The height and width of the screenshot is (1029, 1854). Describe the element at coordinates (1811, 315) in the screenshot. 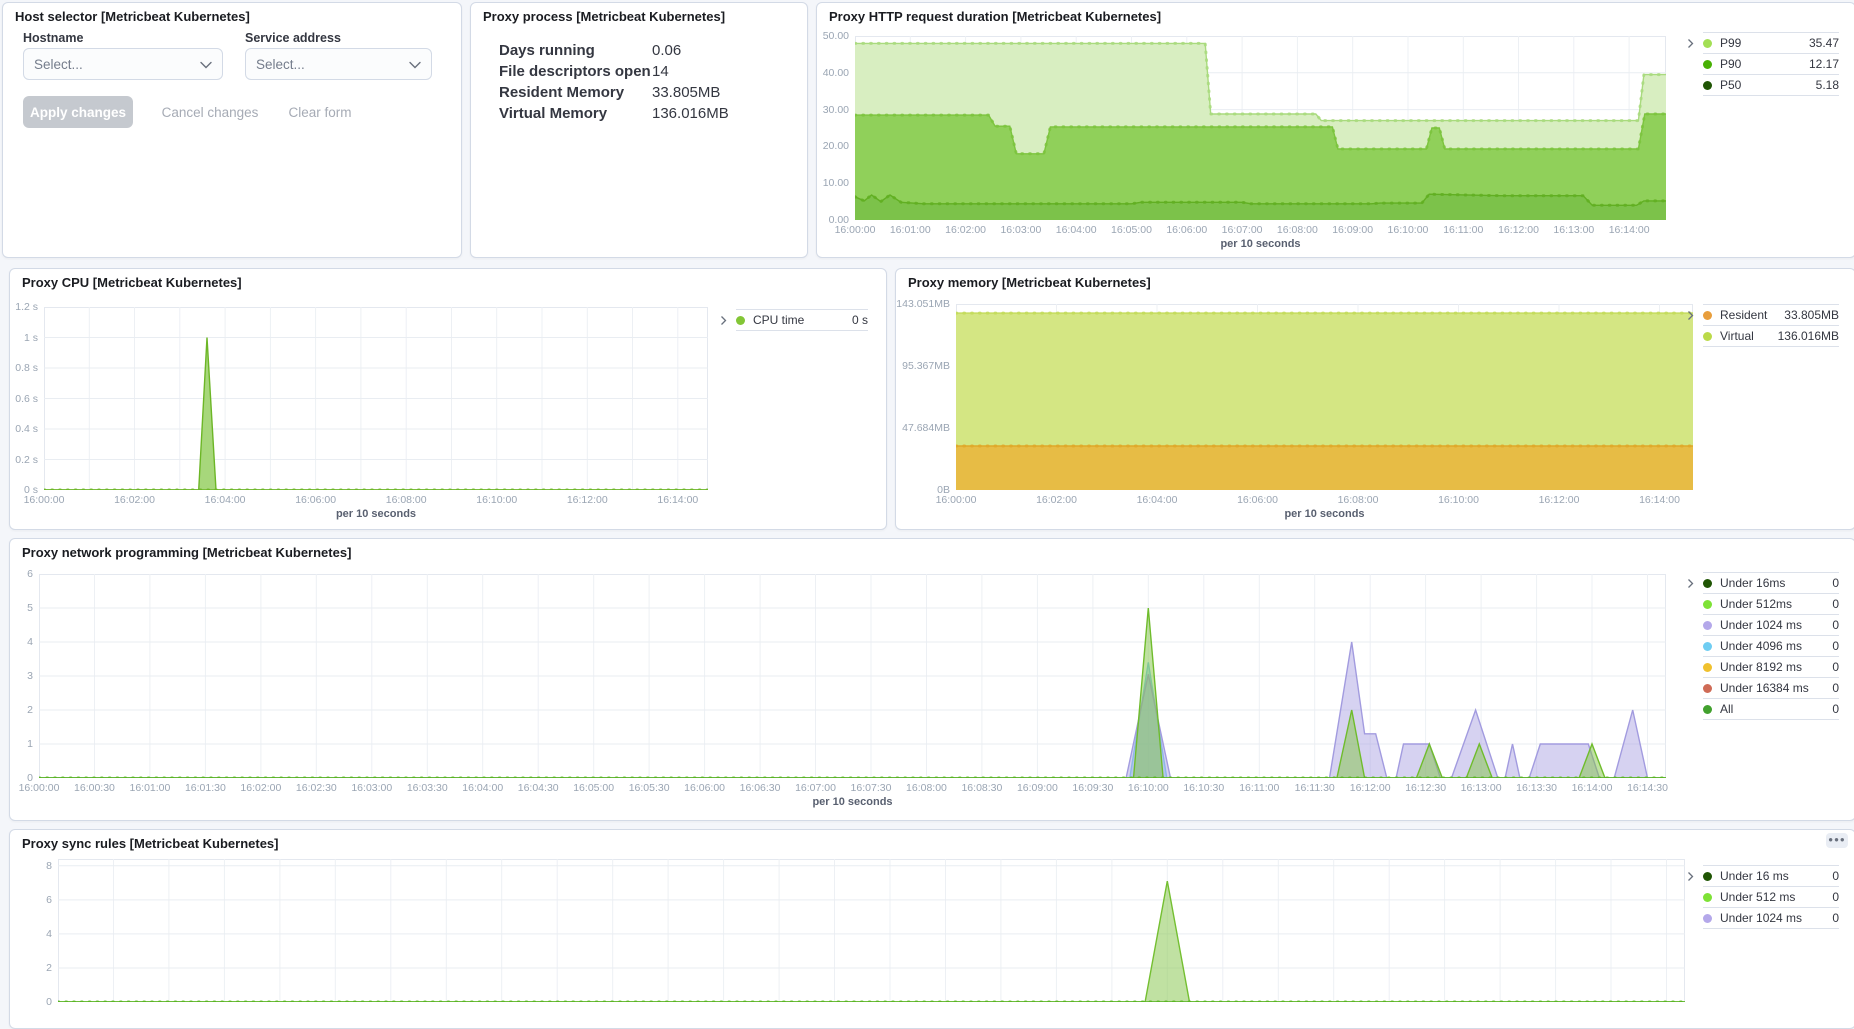

I see `legend-value: 33.805MB` at that location.